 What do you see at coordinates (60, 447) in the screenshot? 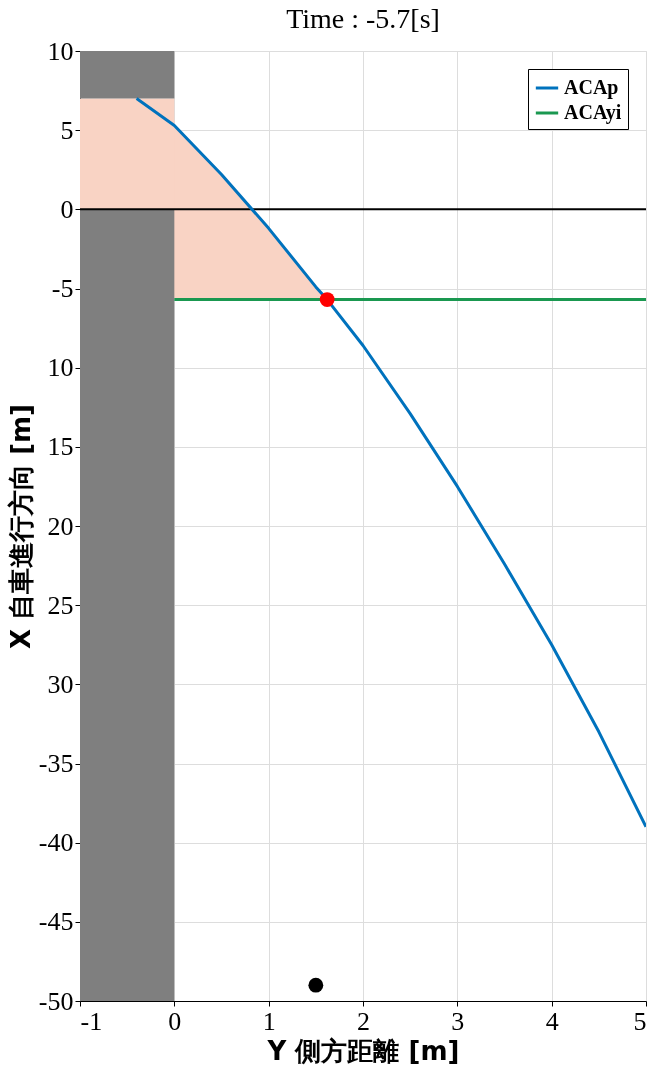
I see `y-tick-label: 15` at bounding box center [60, 447].